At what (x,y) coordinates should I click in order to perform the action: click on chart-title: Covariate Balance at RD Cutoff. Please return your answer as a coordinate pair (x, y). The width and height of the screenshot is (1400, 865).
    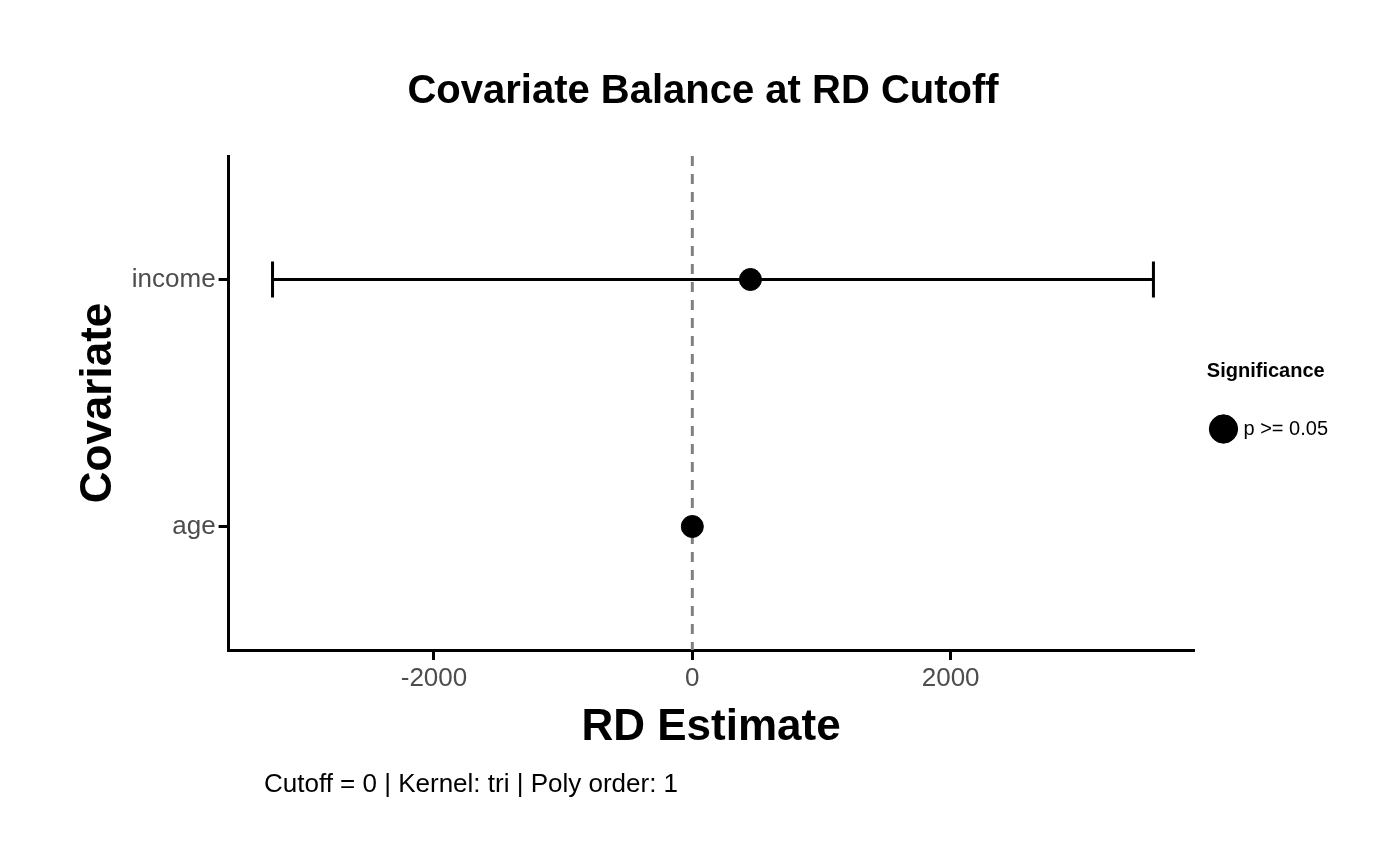
    Looking at the image, I should click on (703, 89).